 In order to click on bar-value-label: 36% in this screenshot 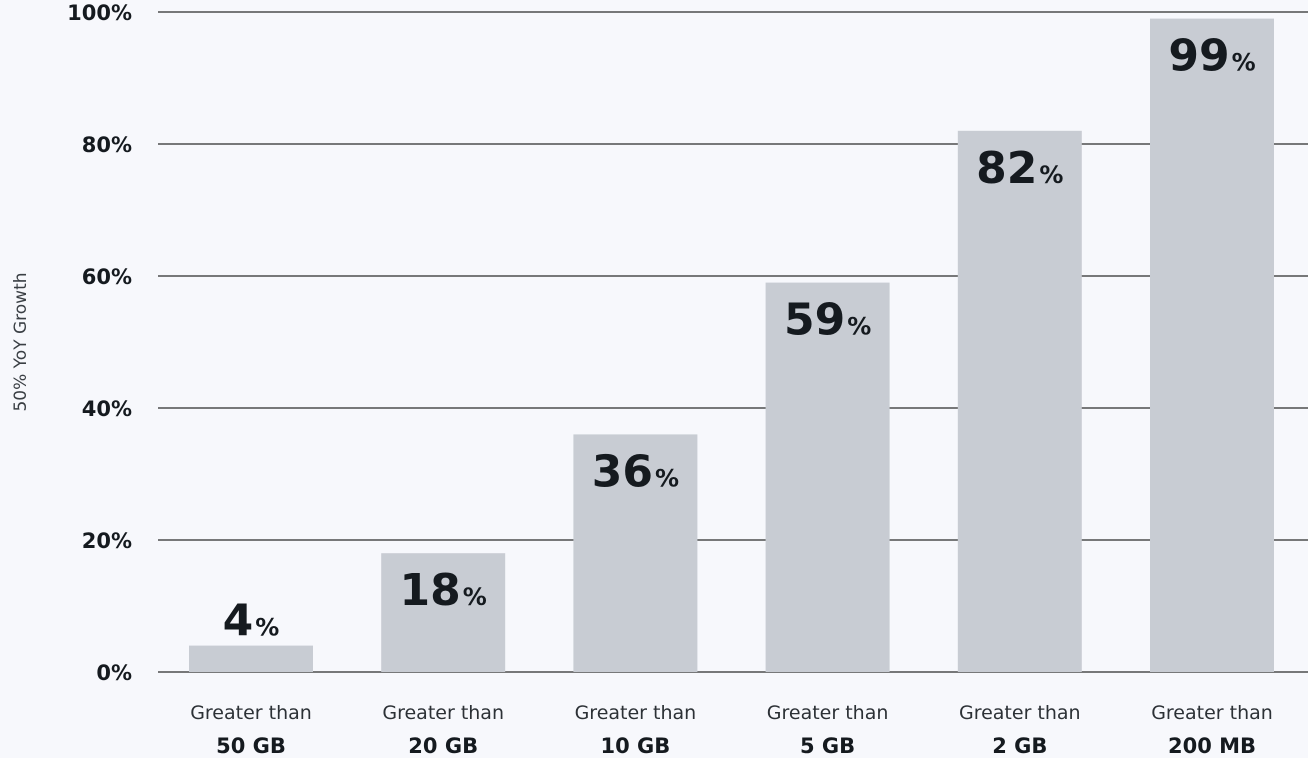, I will do `click(635, 471)`.